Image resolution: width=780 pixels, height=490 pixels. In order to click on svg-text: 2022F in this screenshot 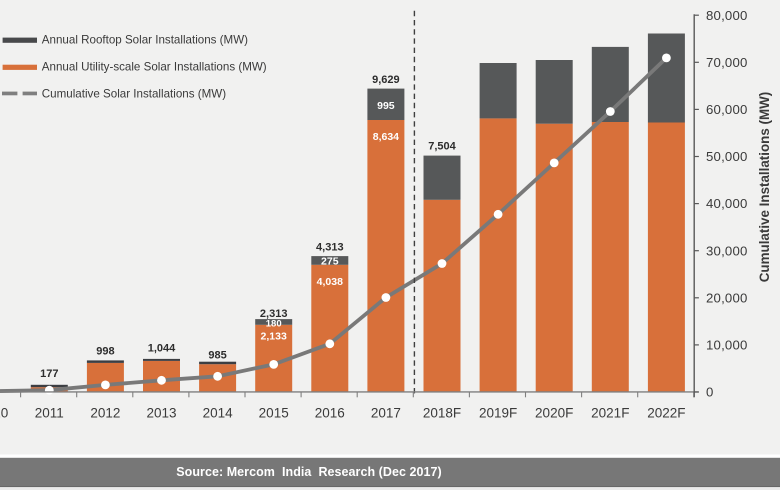, I will do `click(666, 412)`.